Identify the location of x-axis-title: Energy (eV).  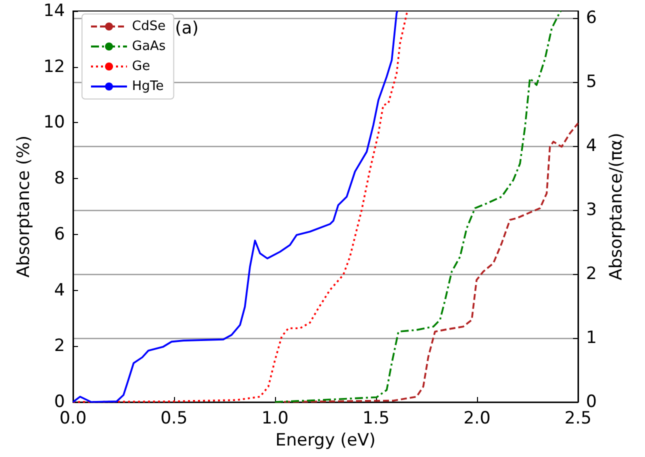
(325, 440).